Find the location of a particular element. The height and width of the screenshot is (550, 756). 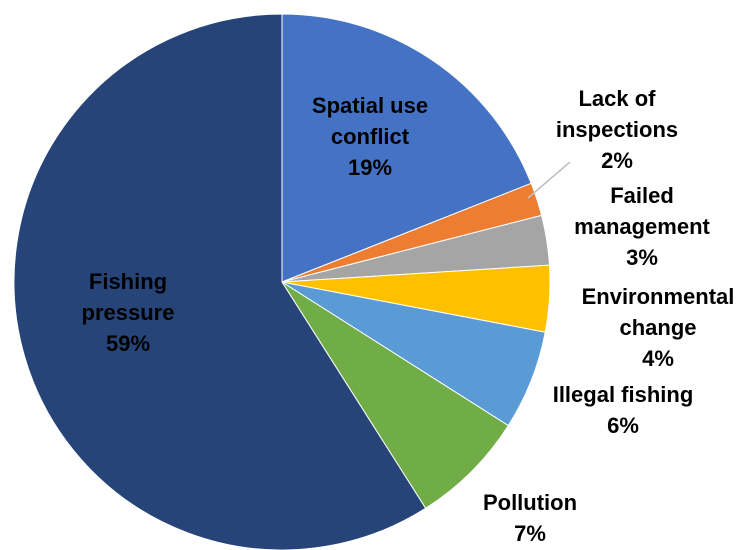

slice-label-line: Illegal fishing is located at coordinates (623, 394).